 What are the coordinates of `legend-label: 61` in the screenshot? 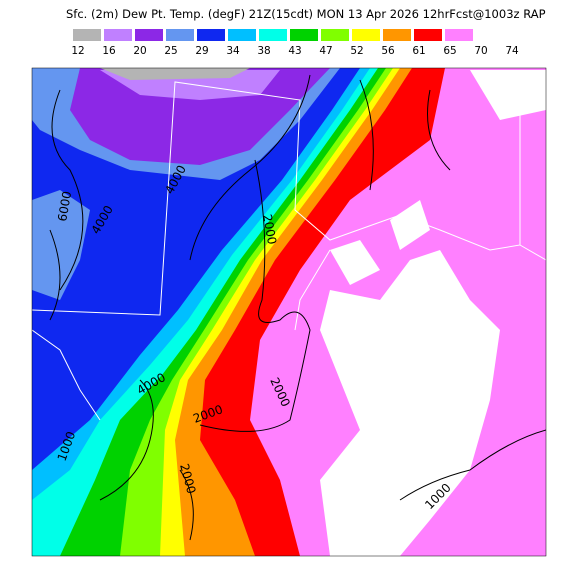 It's located at (418, 51).